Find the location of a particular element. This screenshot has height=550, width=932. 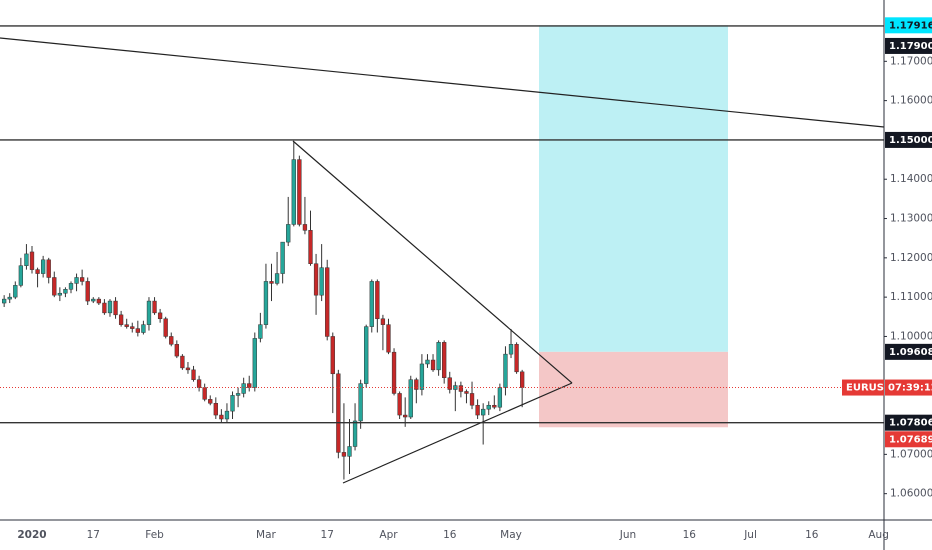

profit-zone is located at coordinates (633, 188).